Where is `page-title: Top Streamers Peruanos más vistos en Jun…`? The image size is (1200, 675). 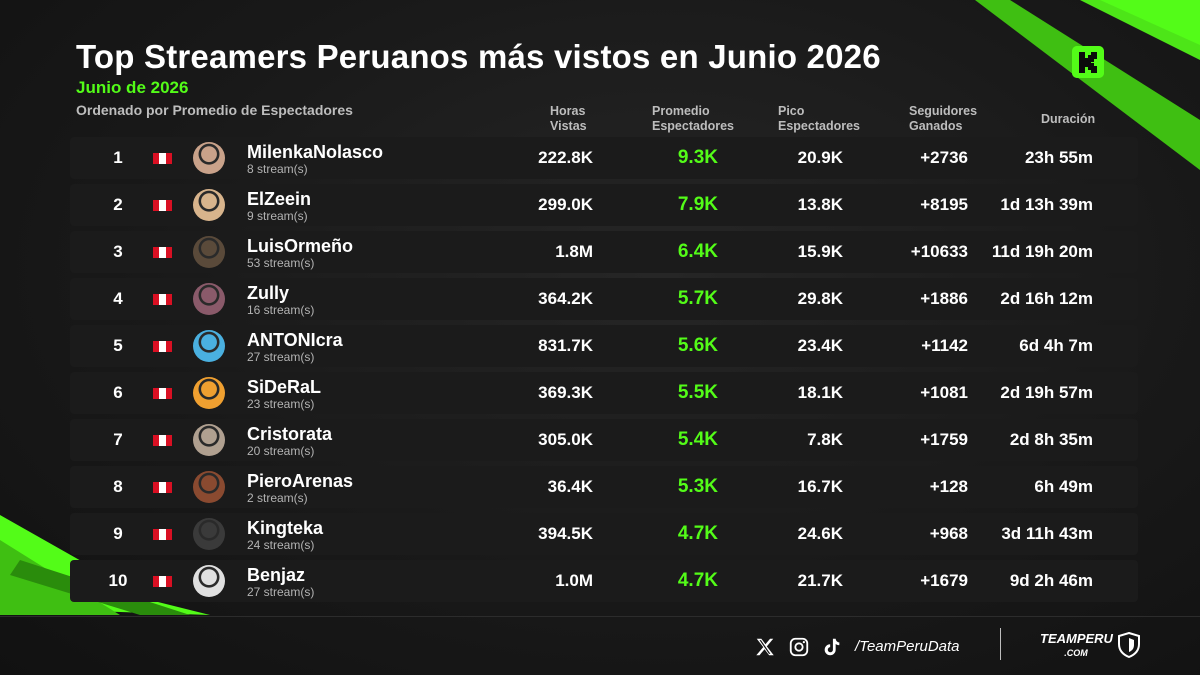 page-title: Top Streamers Peruanos más vistos en Jun… is located at coordinates (478, 56).